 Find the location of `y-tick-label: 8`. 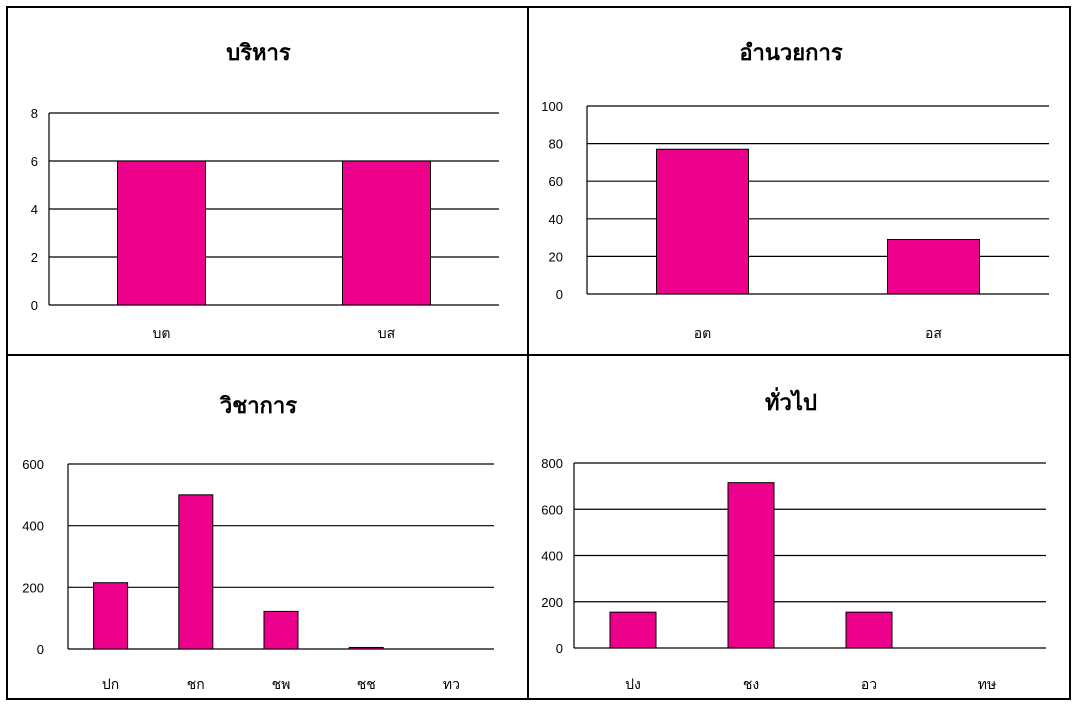

y-tick-label: 8 is located at coordinates (34, 113).